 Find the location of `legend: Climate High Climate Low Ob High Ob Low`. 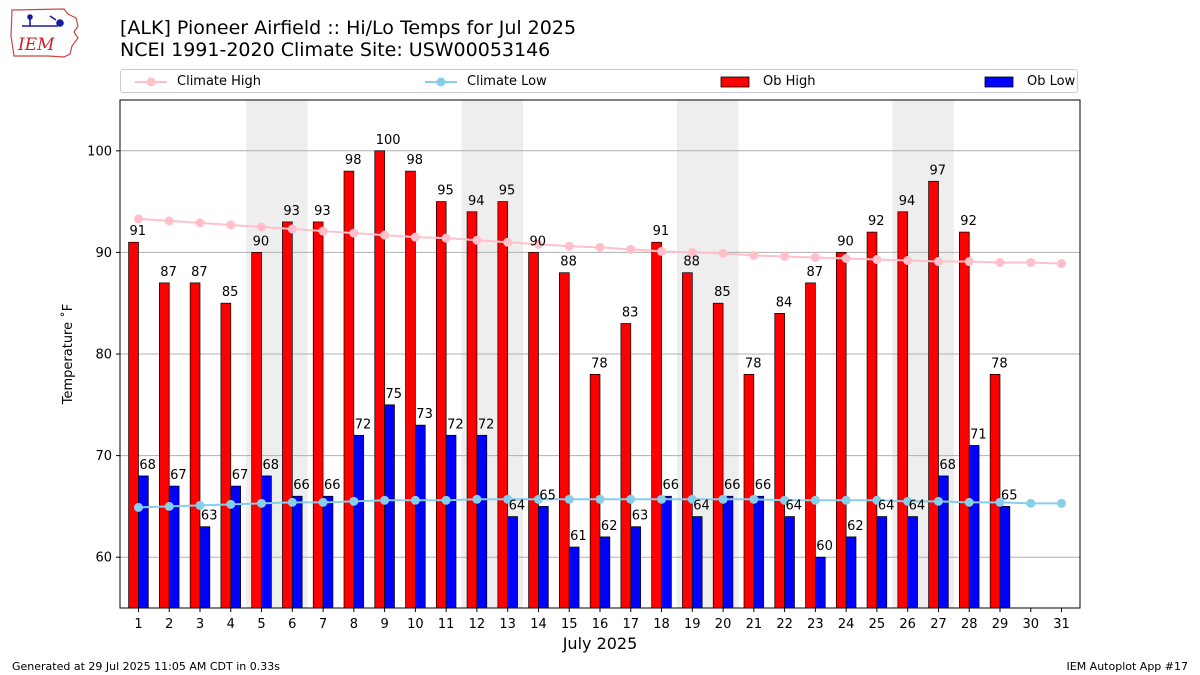

legend: Climate High Climate Low Ob High Ob Low is located at coordinates (599, 81).